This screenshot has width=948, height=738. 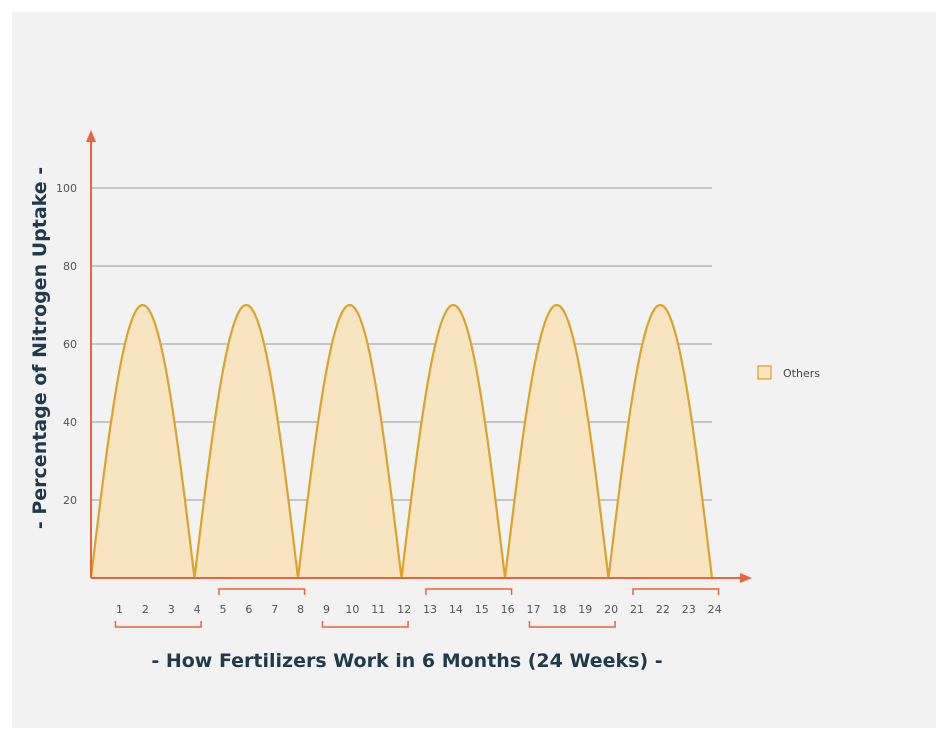 What do you see at coordinates (197, 609) in the screenshot?
I see `x-tick-label-4: 4` at bounding box center [197, 609].